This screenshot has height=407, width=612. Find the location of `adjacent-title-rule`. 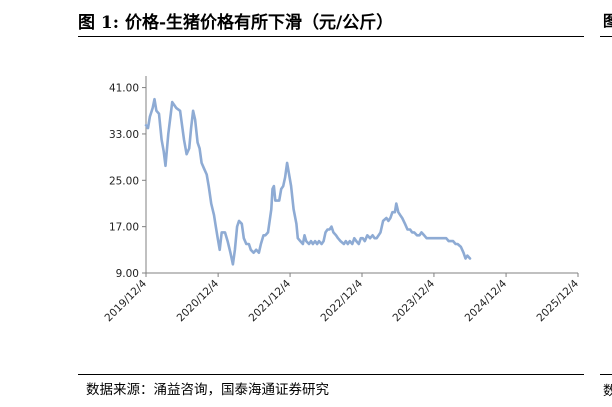

adjacent-title-rule is located at coordinates (606, 36).